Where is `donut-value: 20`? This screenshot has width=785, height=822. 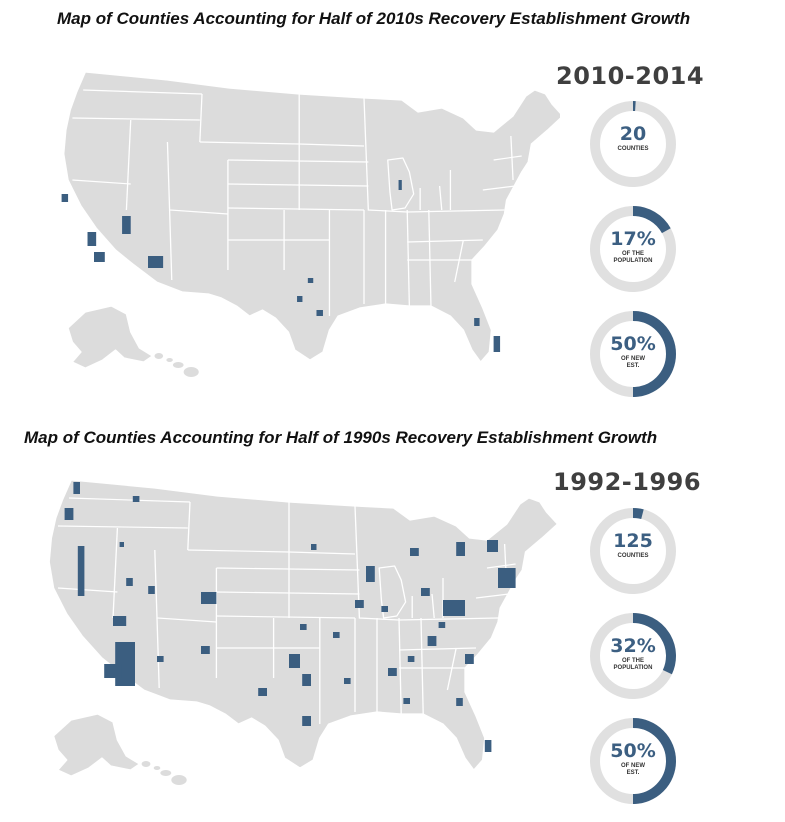 donut-value: 20 is located at coordinates (633, 134).